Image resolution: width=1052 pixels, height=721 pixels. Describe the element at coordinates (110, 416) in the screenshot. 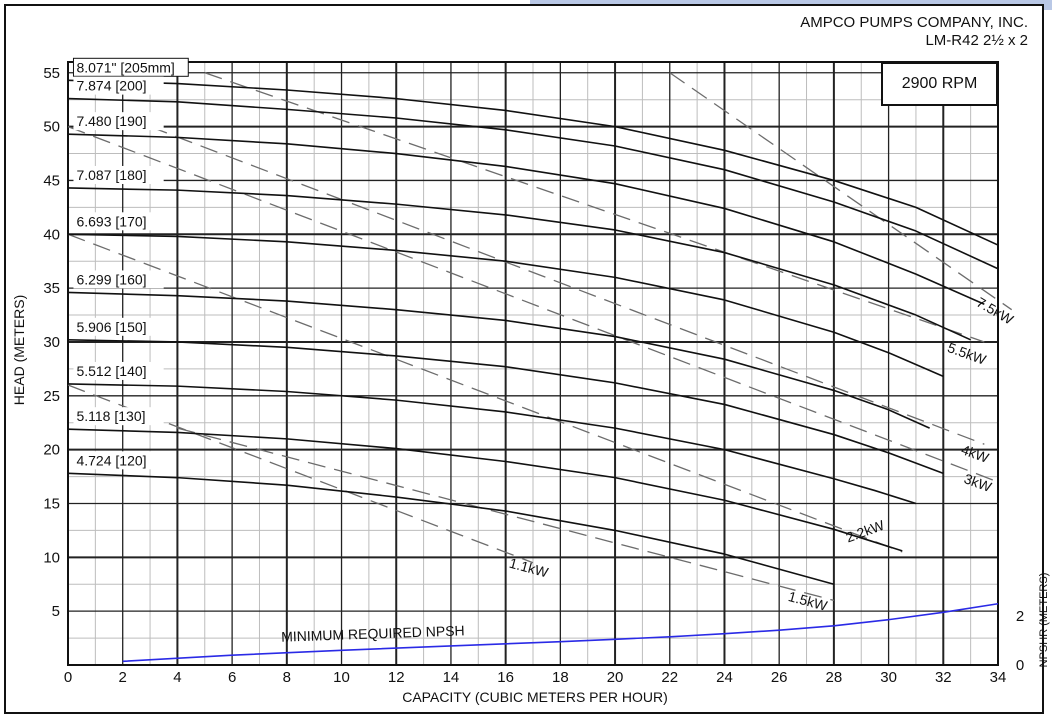

I see `impeller-label: 5.118 [130]` at that location.